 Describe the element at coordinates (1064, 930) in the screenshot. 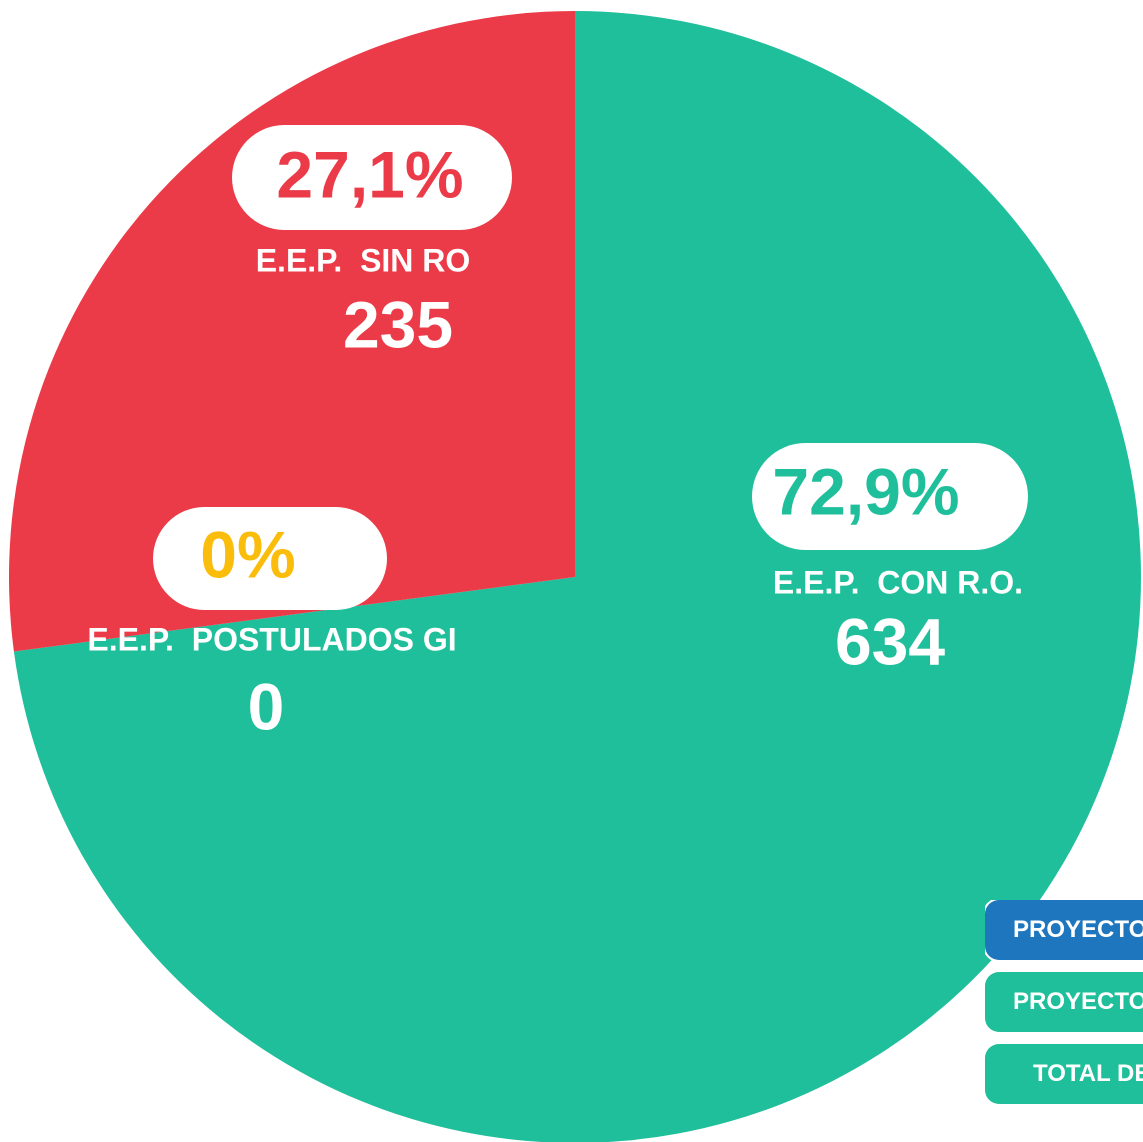

I see `nav-button: PROYECTO` at that location.